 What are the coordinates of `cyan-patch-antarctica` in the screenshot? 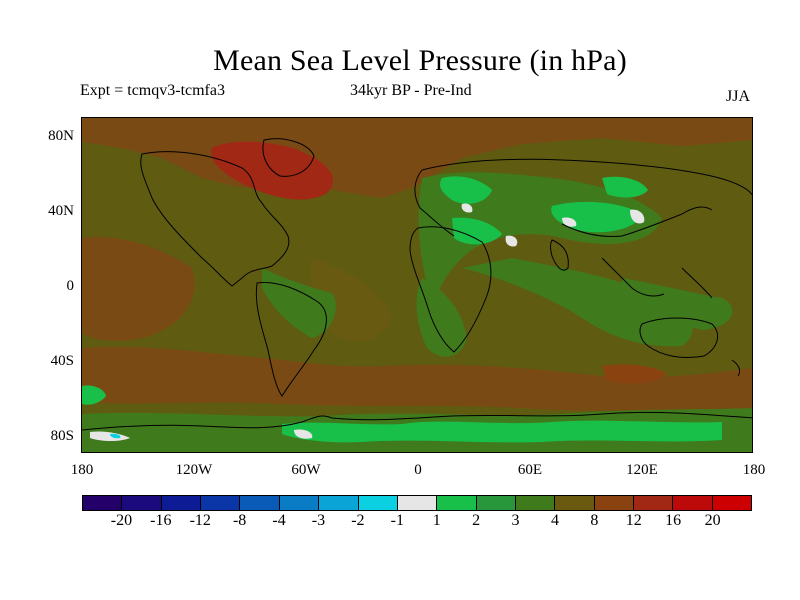 It's located at (115, 436).